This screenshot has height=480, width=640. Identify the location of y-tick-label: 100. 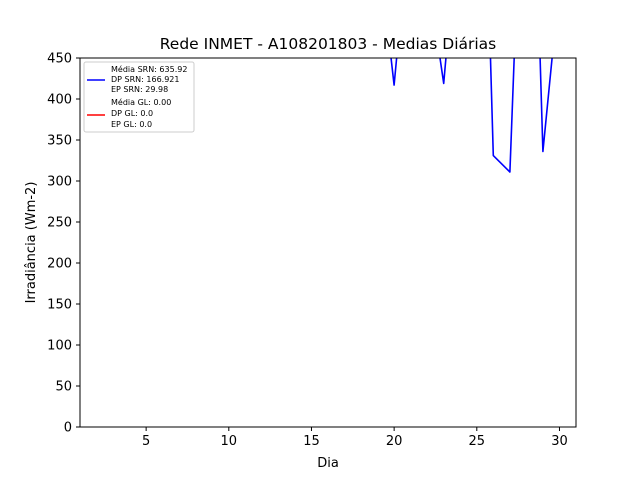
(59, 346).